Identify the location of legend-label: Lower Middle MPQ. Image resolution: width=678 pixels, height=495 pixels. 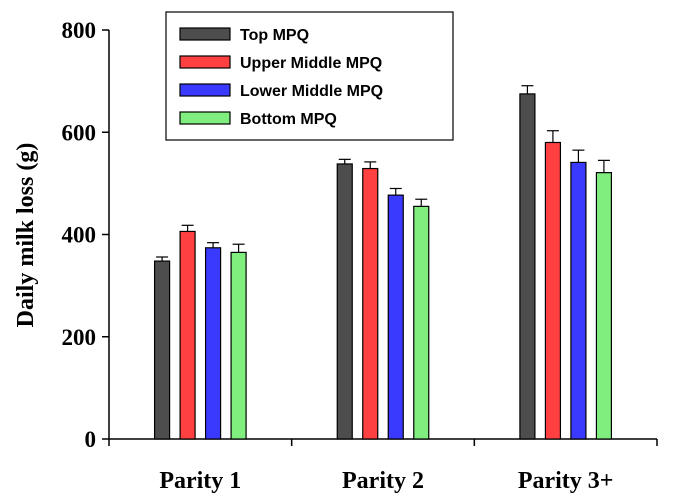
(311, 91).